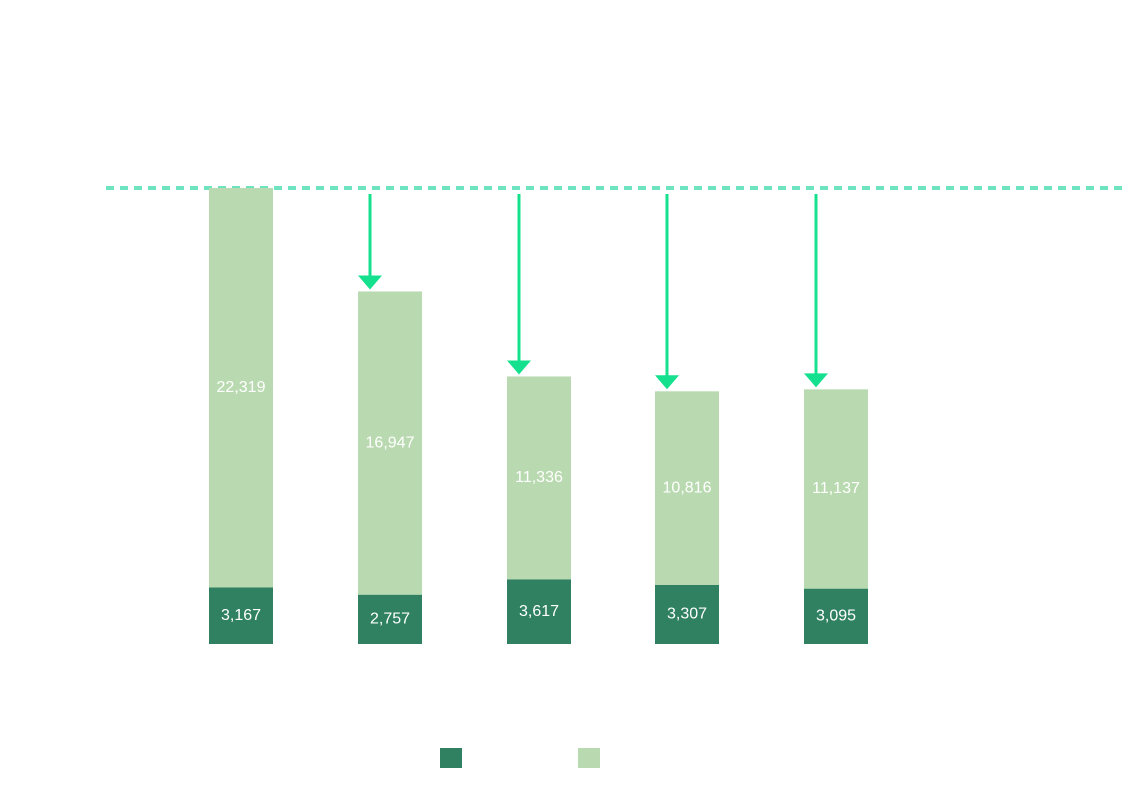 The width and height of the screenshot is (1131, 786). I want to click on data-label-series-1-cat-2: 11,336, so click(539, 477).